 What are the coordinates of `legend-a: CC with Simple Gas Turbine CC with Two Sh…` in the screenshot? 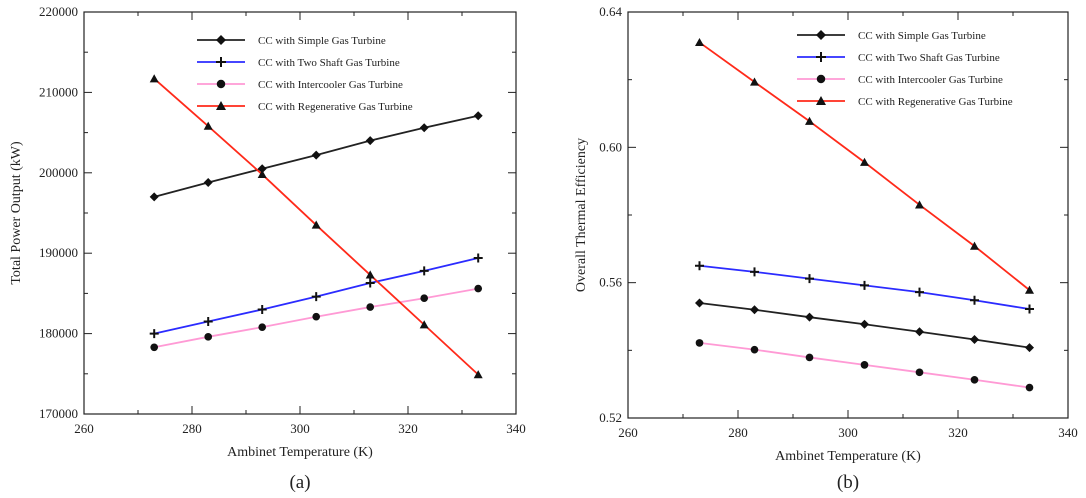 It's located at (305, 74).